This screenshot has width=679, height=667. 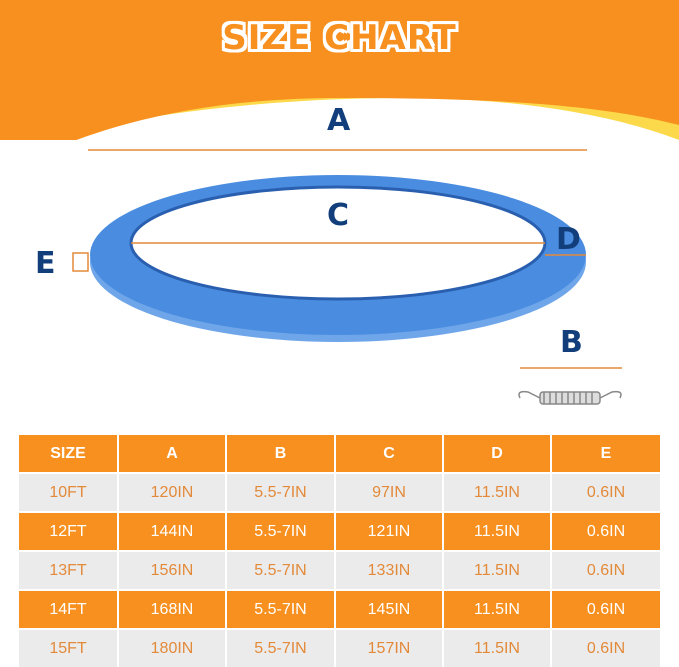 I want to click on table-row: 14FT 168IN 5.5-7IN 145IN 11.5IN 0.6IN, so click(x=339, y=609).